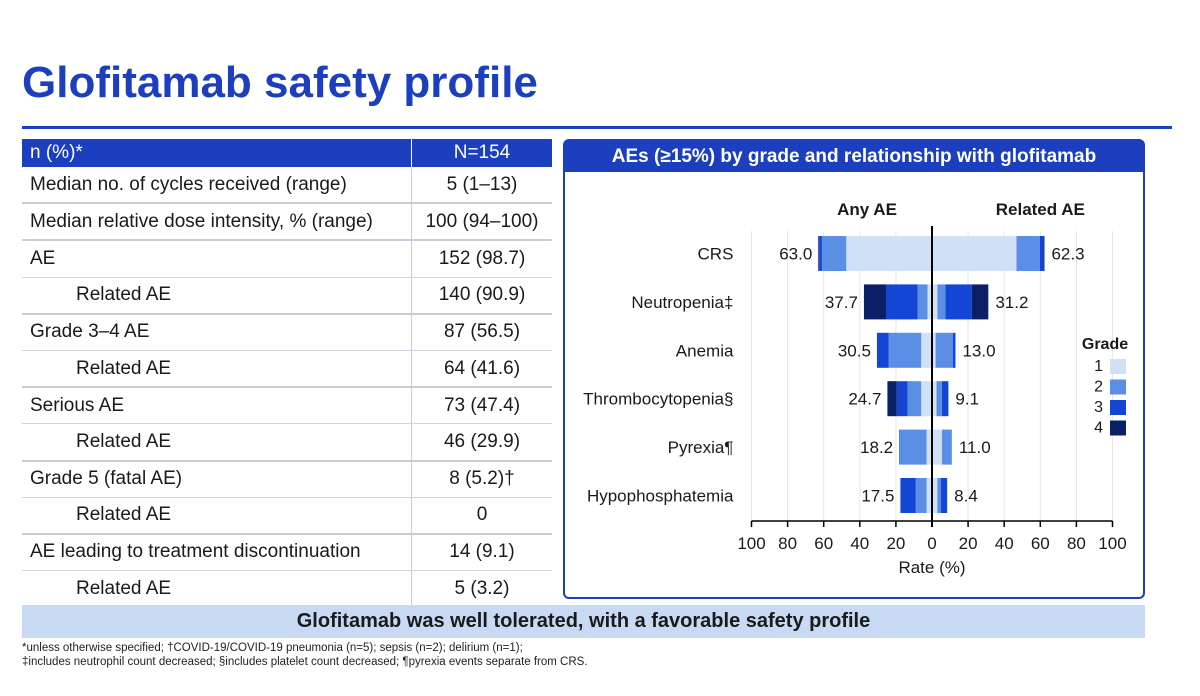  What do you see at coordinates (481, 332) in the screenshot?
I see `row-value: 87 (56.5)` at bounding box center [481, 332].